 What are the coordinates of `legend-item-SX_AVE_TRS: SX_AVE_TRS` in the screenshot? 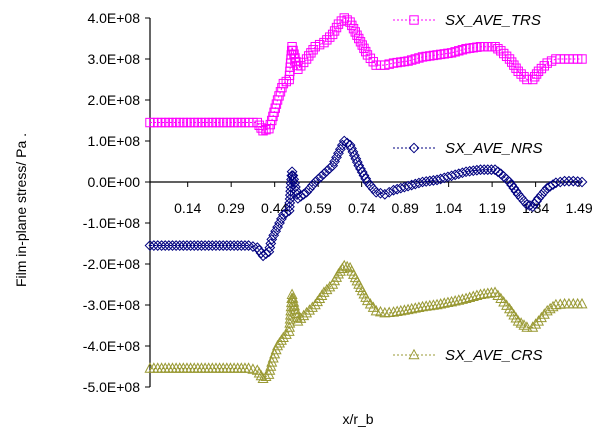 It's located at (467, 20).